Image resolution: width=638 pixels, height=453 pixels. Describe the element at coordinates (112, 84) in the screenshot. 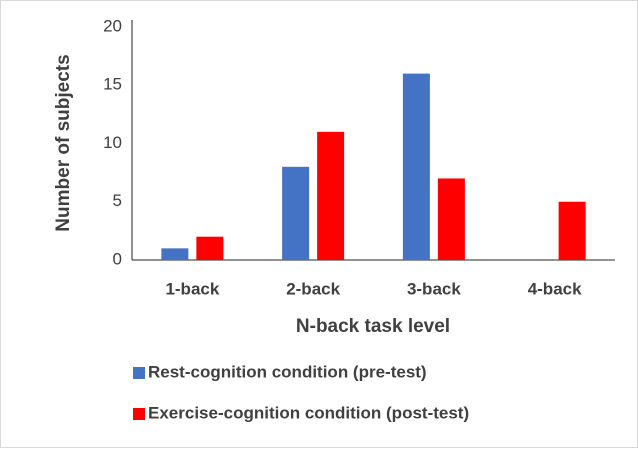

I see `y-tick-label: 15` at that location.